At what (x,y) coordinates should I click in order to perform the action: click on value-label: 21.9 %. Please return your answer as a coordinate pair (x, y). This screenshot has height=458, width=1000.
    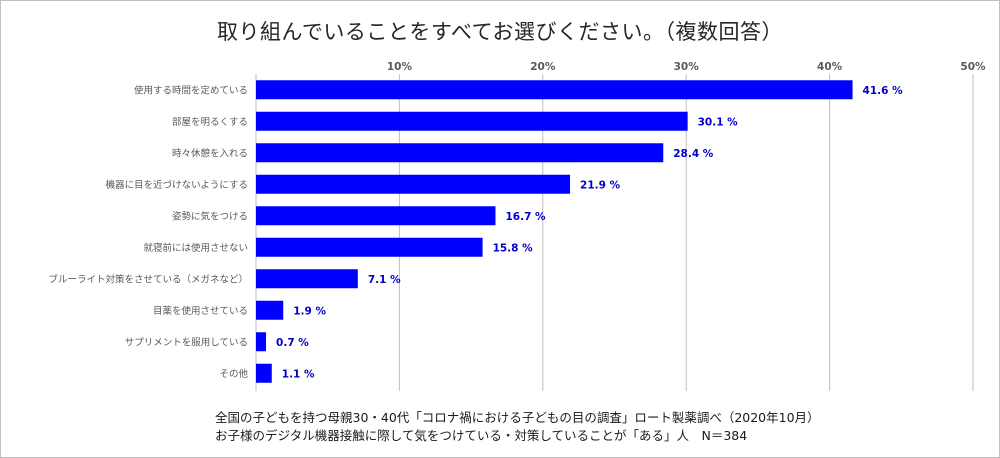
    Looking at the image, I should click on (600, 185).